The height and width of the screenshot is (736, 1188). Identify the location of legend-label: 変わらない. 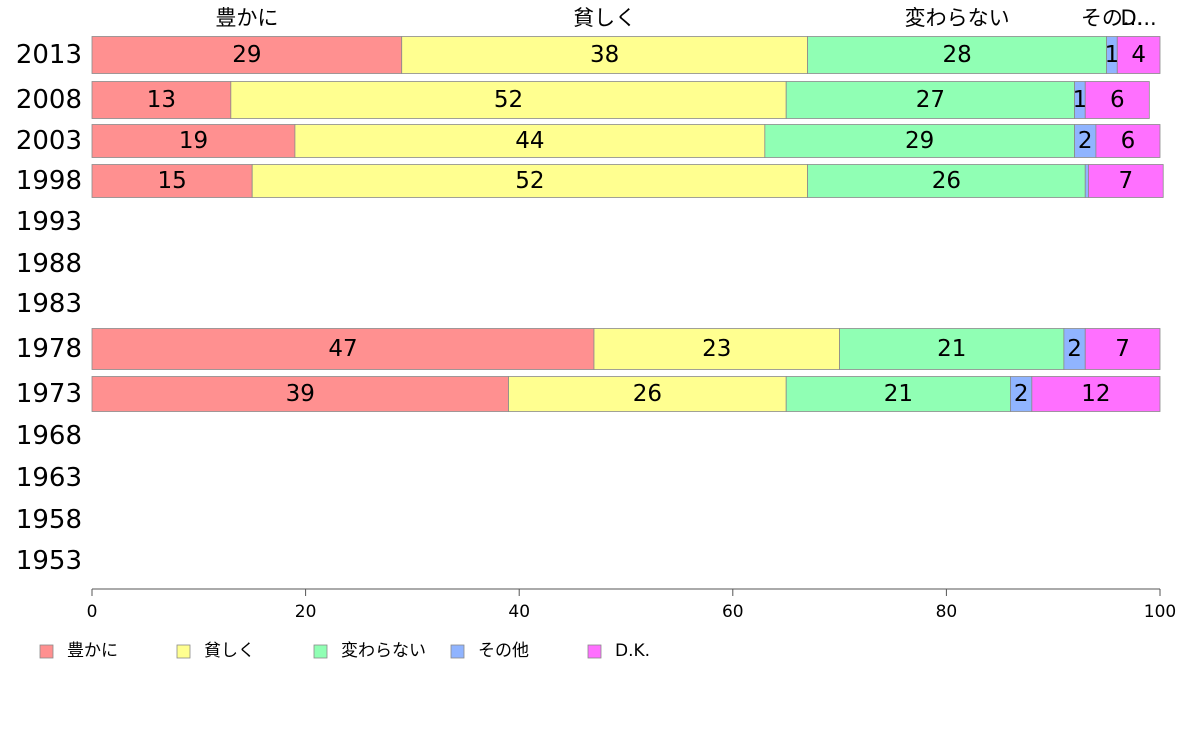
(383, 651).